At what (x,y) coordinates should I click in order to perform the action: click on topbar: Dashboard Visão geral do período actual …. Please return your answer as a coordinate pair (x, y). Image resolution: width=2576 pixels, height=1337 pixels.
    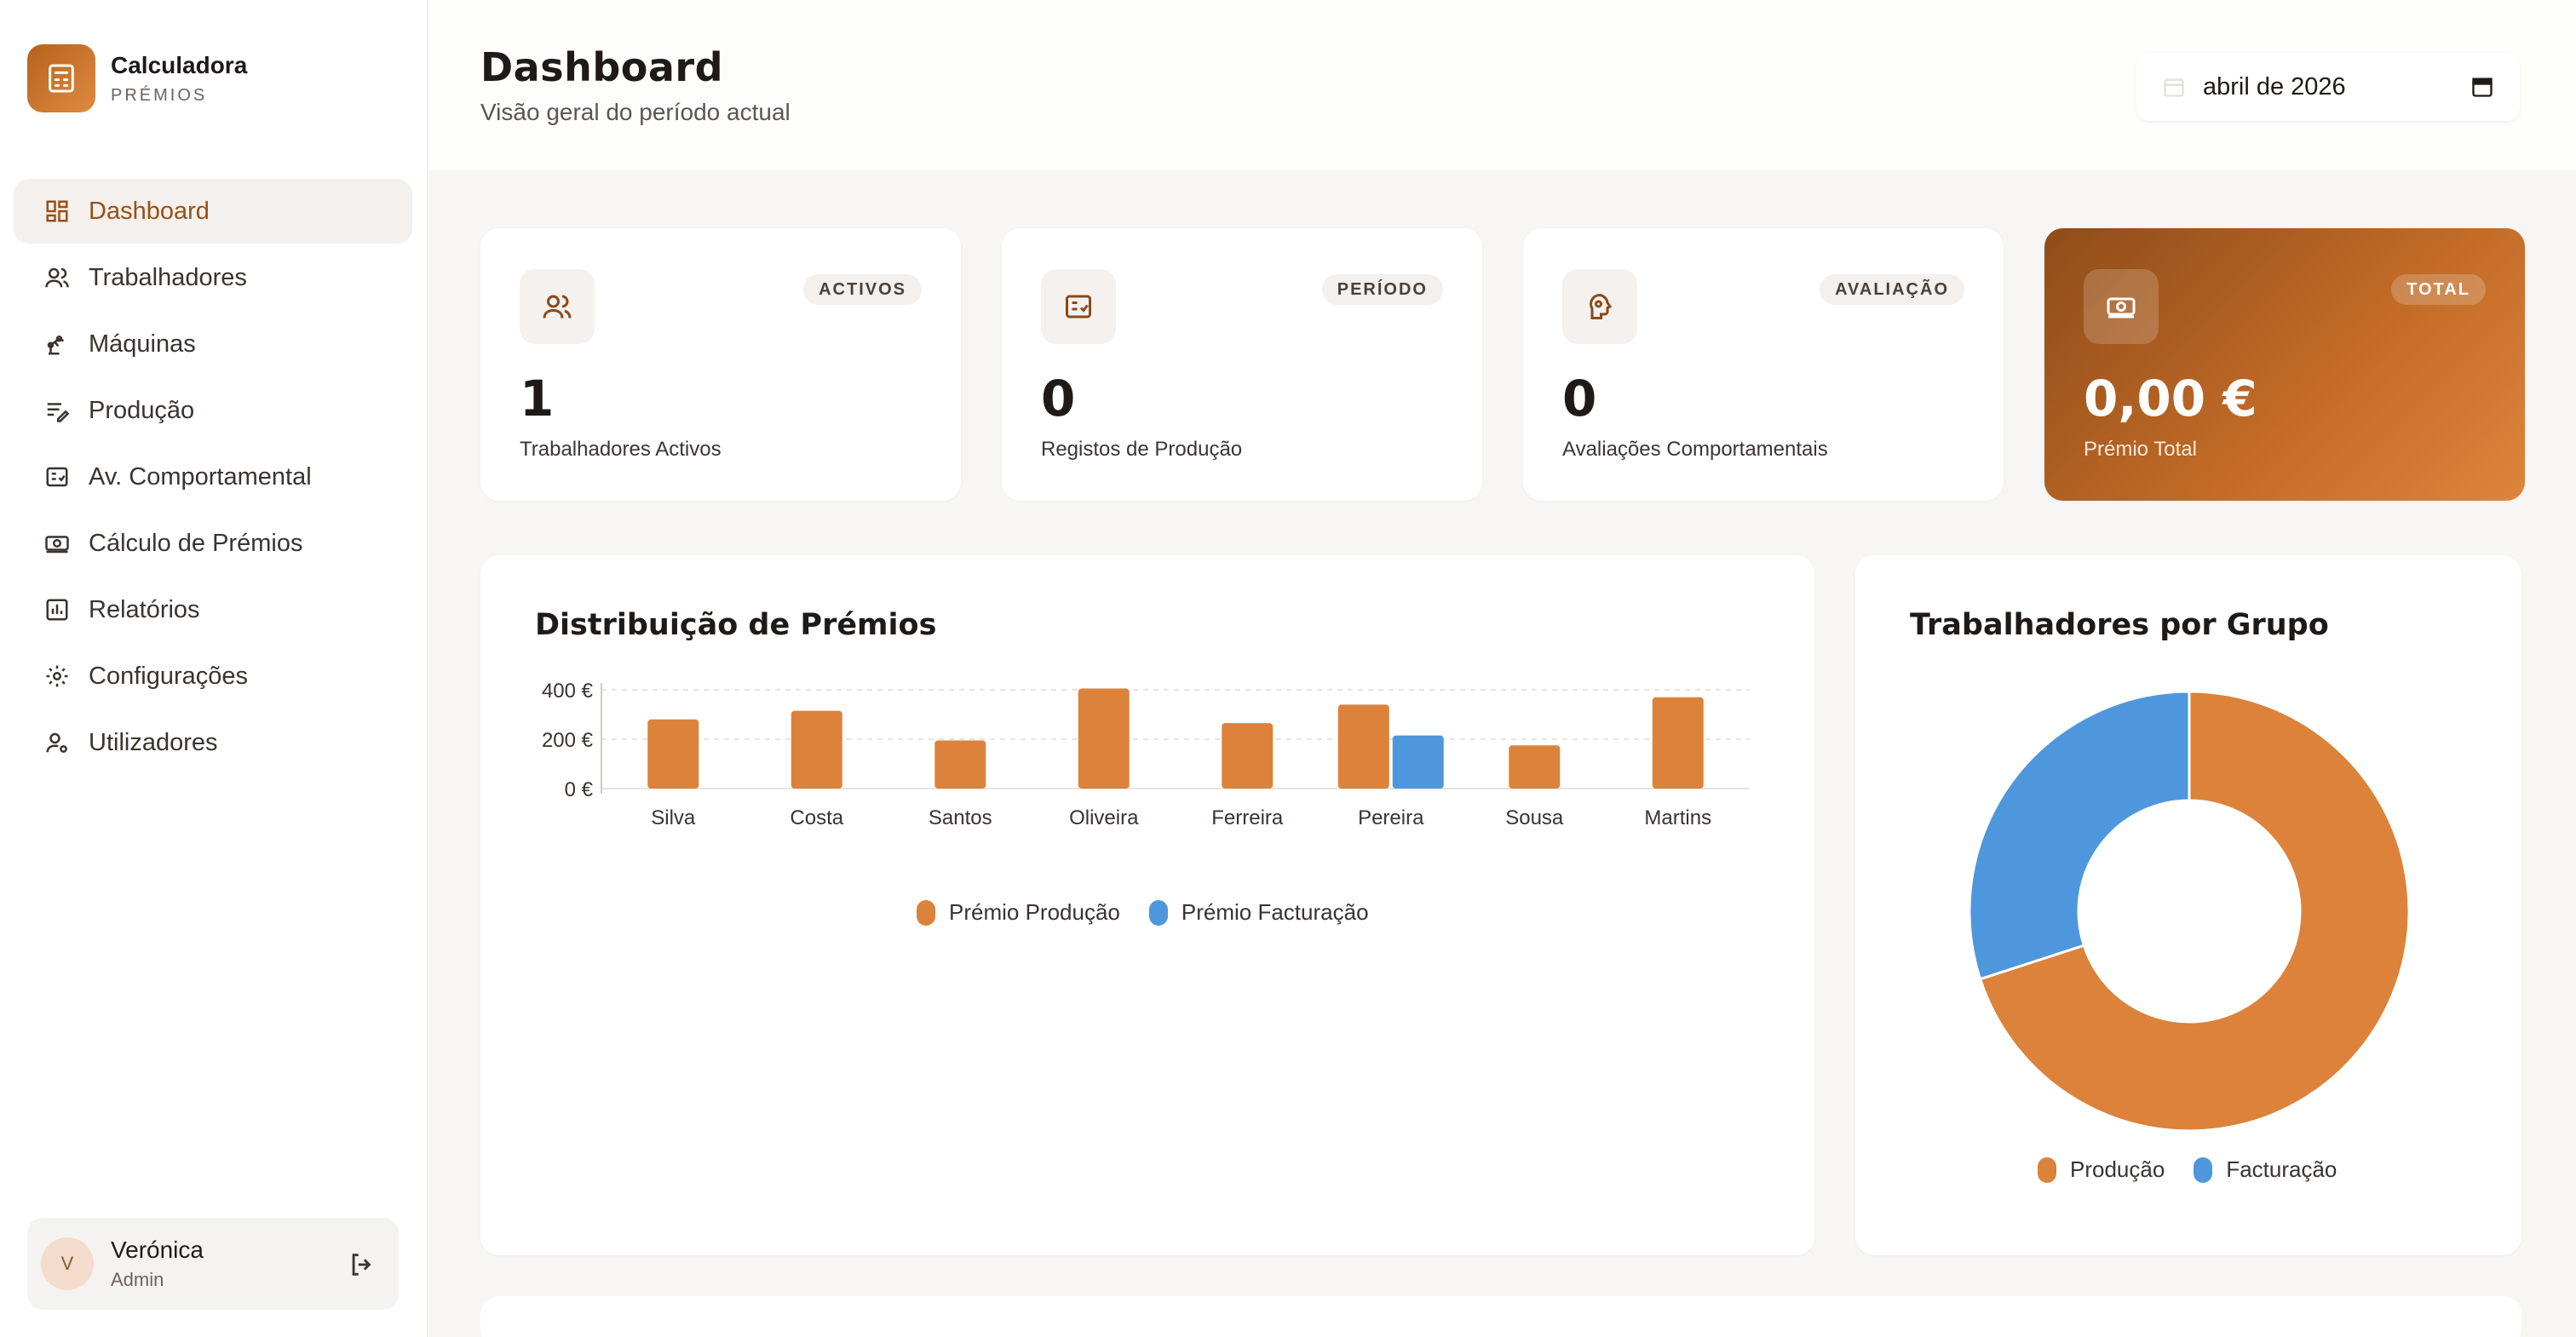
    Looking at the image, I should click on (1502, 85).